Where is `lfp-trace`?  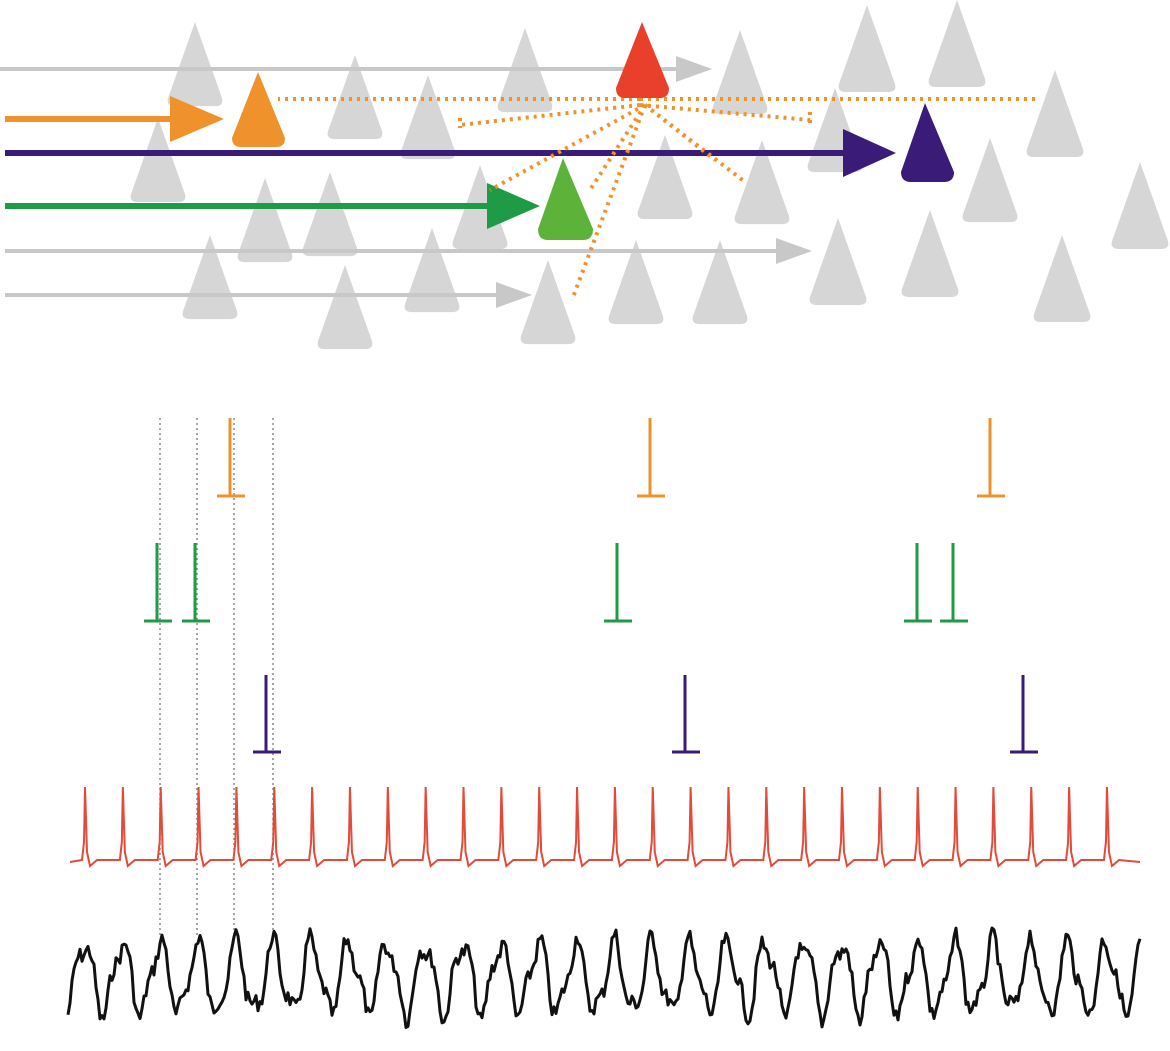 lfp-trace is located at coordinates (604, 977).